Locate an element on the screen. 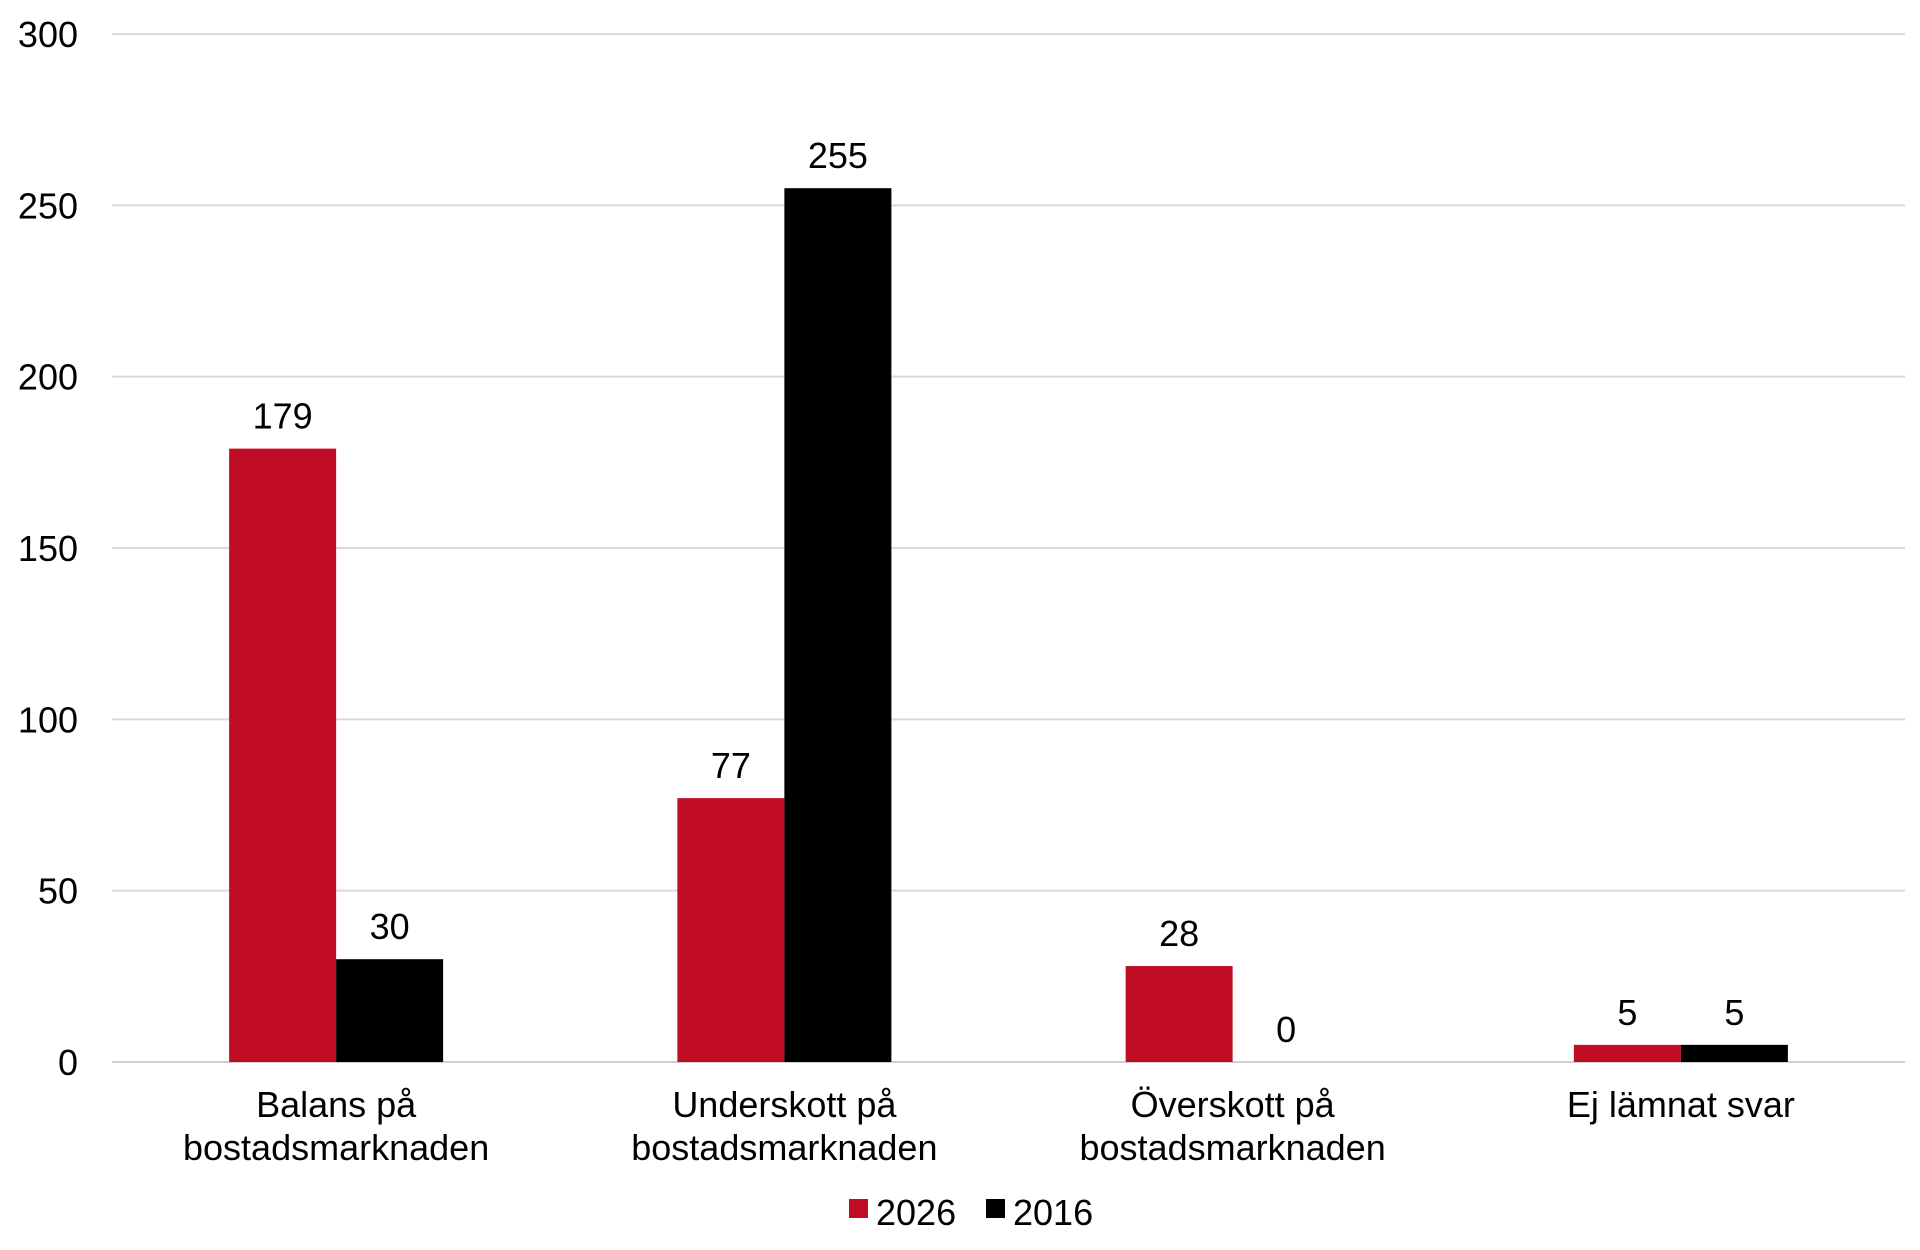 The height and width of the screenshot is (1250, 1920). y-tick-label: 150 is located at coordinates (48, 548).